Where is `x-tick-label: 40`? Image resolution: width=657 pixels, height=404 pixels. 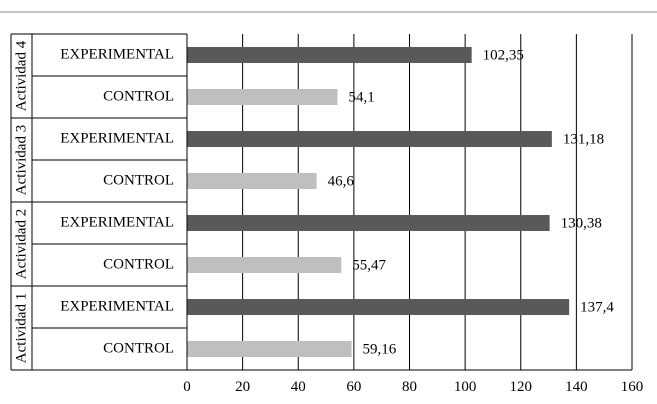 x-tick-label: 40 is located at coordinates (298, 387).